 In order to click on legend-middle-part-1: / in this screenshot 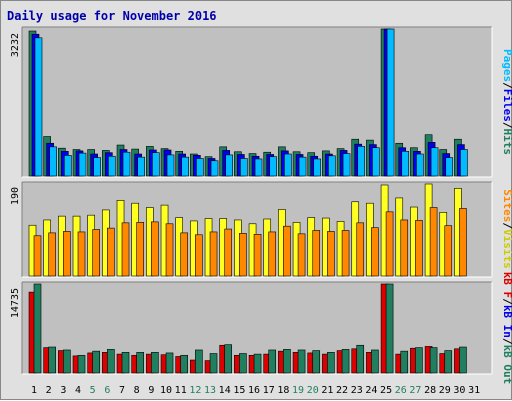, I will do `click(506, 225)`.